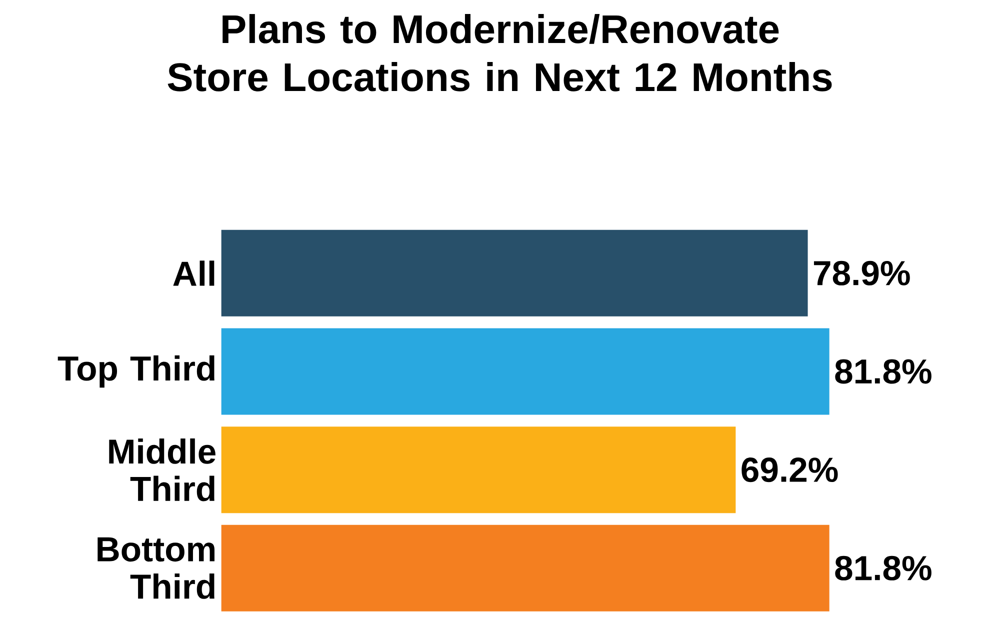  What do you see at coordinates (193, 273) in the screenshot?
I see `y-tick-label: All` at bounding box center [193, 273].